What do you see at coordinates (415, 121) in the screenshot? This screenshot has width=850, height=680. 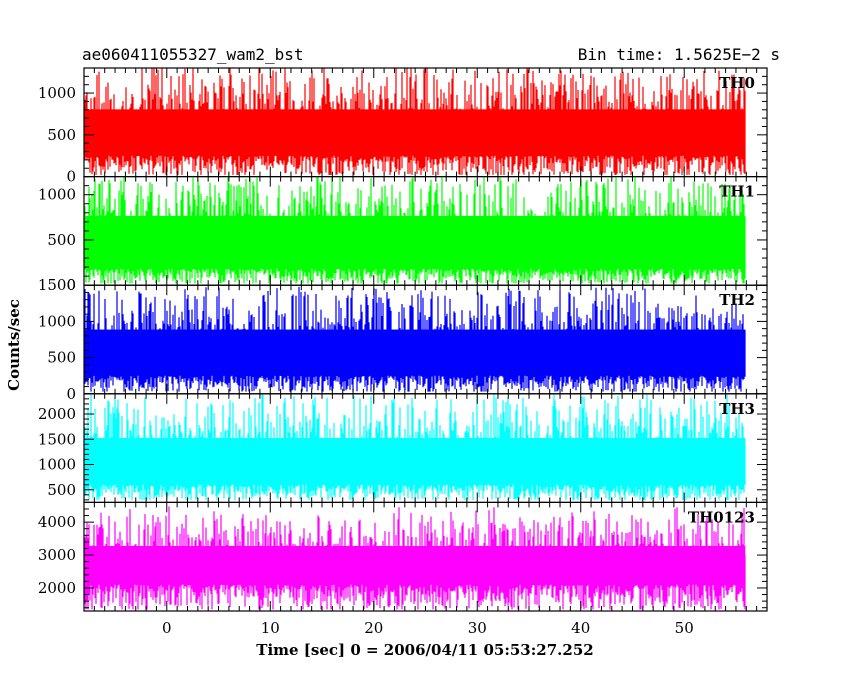 I see `series-th0` at bounding box center [415, 121].